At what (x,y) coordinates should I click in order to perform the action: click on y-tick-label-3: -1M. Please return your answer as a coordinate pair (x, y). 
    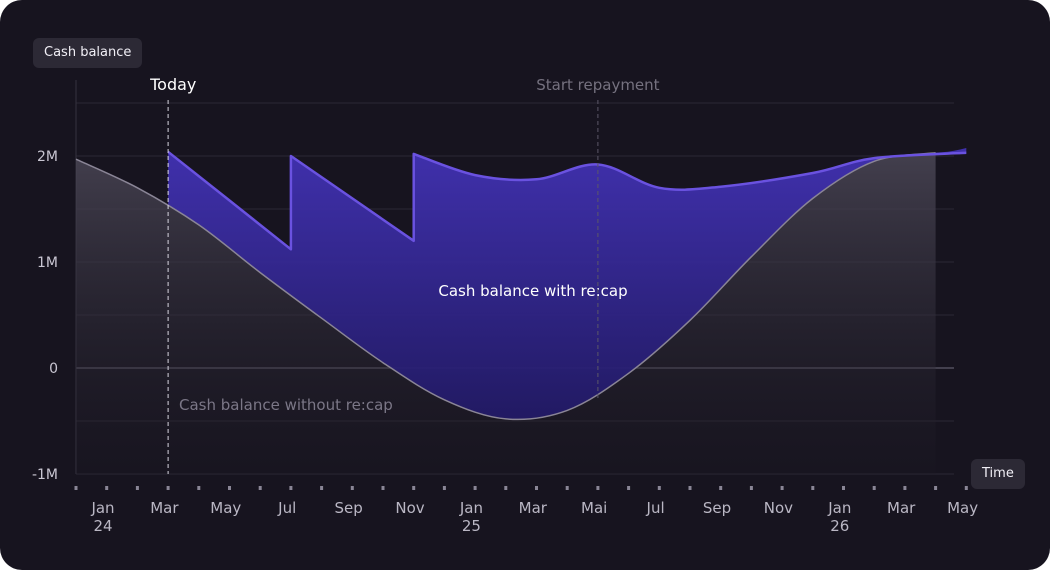
    Looking at the image, I should click on (45, 475).